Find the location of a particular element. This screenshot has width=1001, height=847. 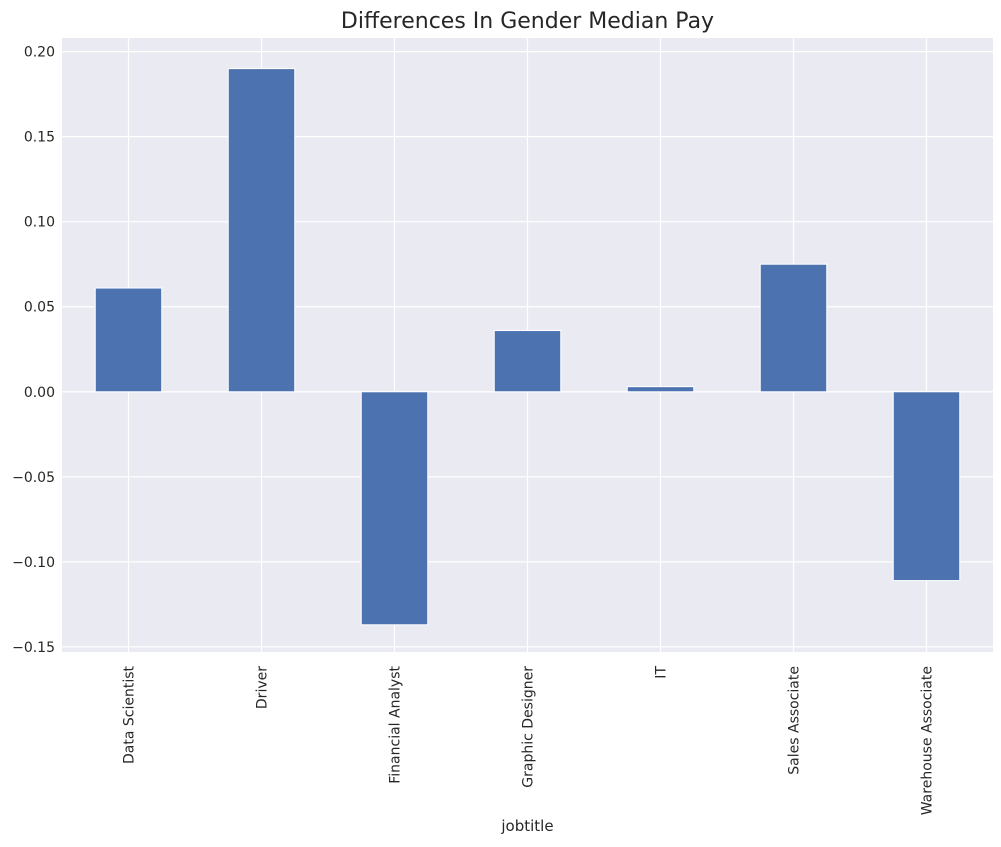

y-tick-label: 0.05 is located at coordinates (39, 308).